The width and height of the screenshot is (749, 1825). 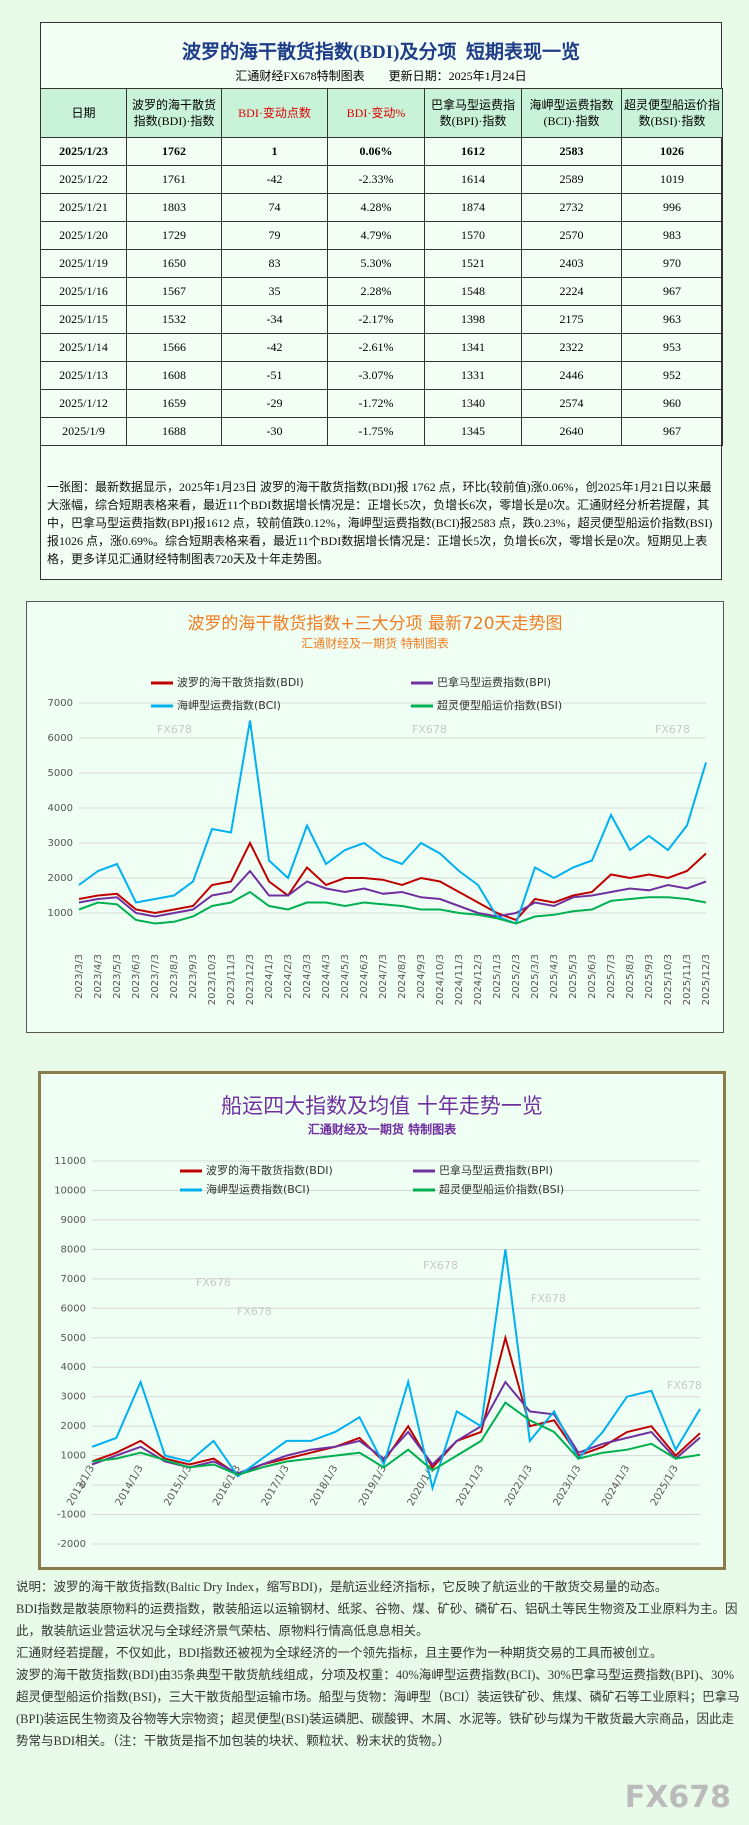 I want to click on table-cell: 1803, so click(x=174, y=207).